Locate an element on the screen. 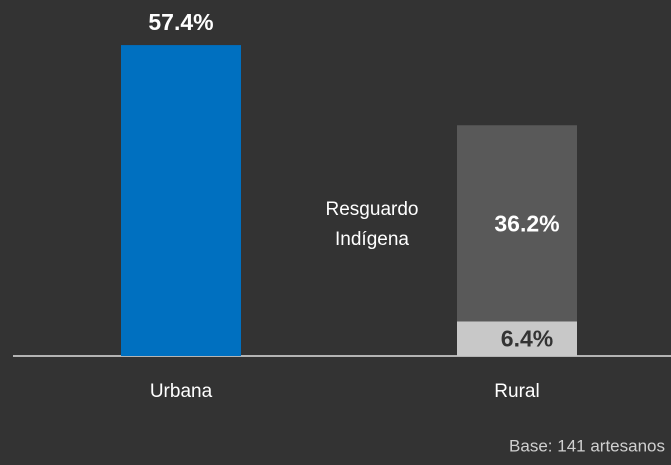  value-label: 57.4% is located at coordinates (180, 22).